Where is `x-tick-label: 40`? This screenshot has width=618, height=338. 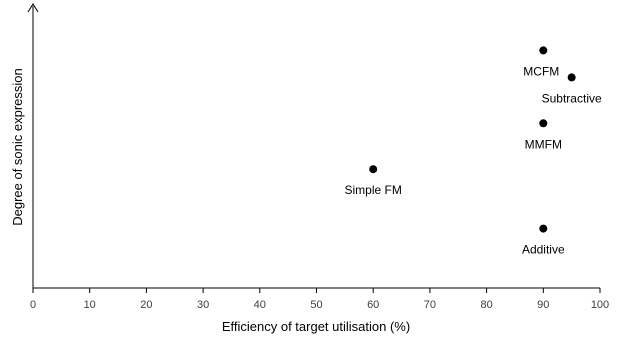
x-tick-label: 40 is located at coordinates (260, 305).